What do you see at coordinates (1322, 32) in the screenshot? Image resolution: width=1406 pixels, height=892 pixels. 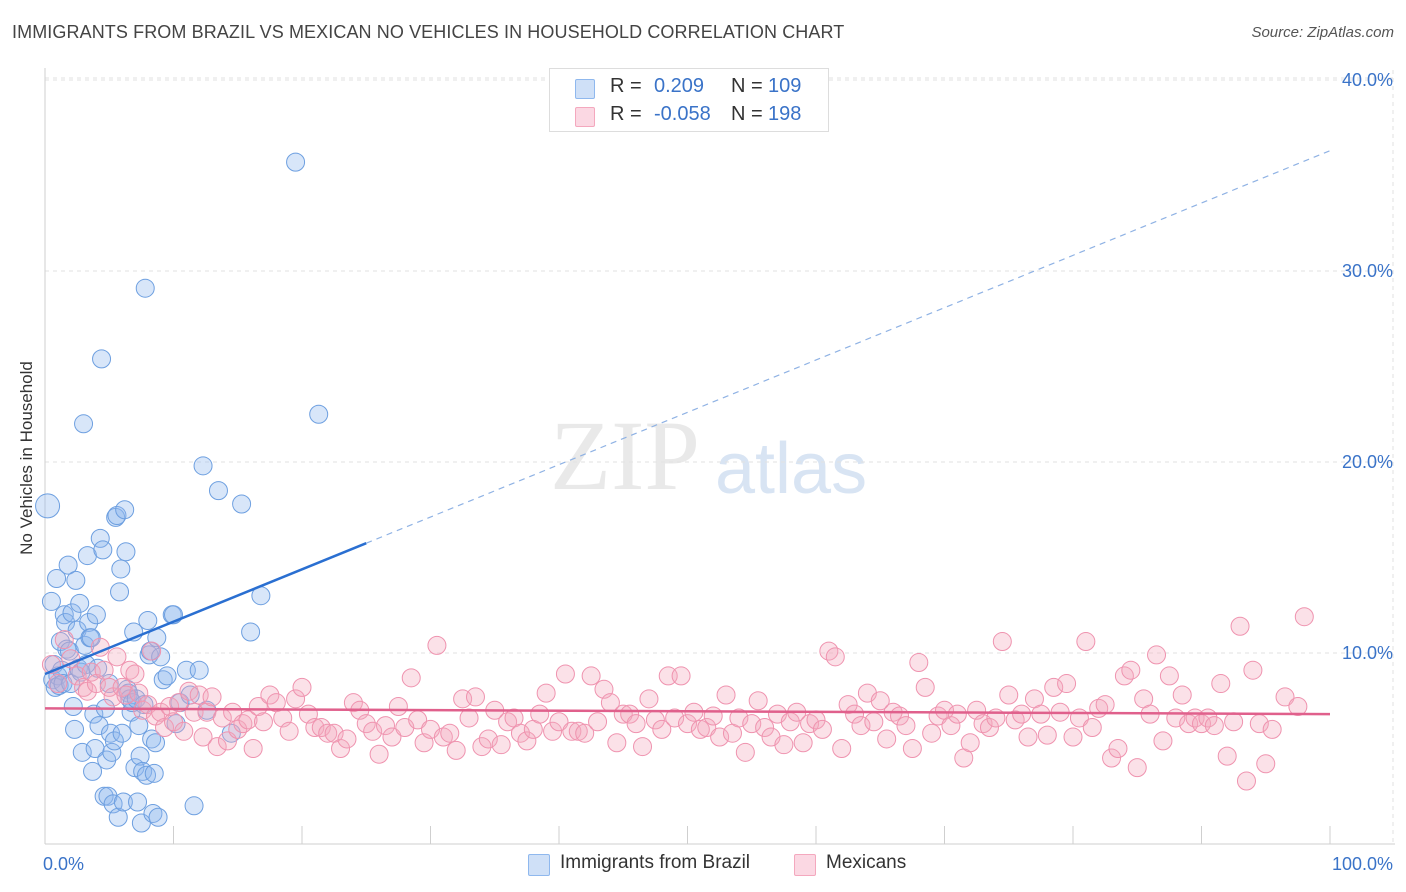 I see `chart-source: Source: ZipAtlas.com` at bounding box center [1322, 32].